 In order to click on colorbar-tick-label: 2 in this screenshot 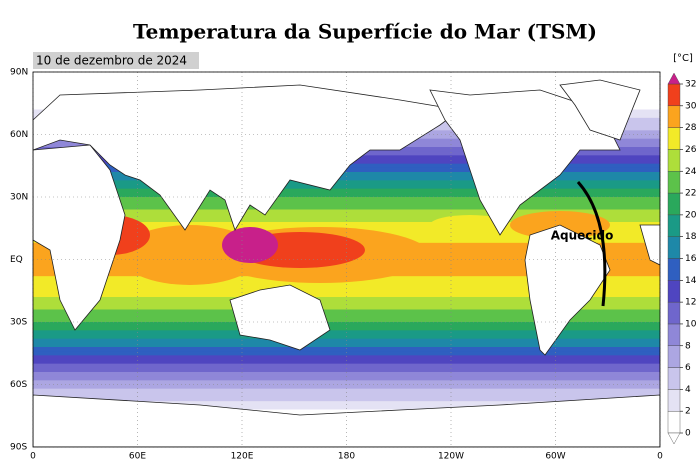, I will do `click(688, 412)`.